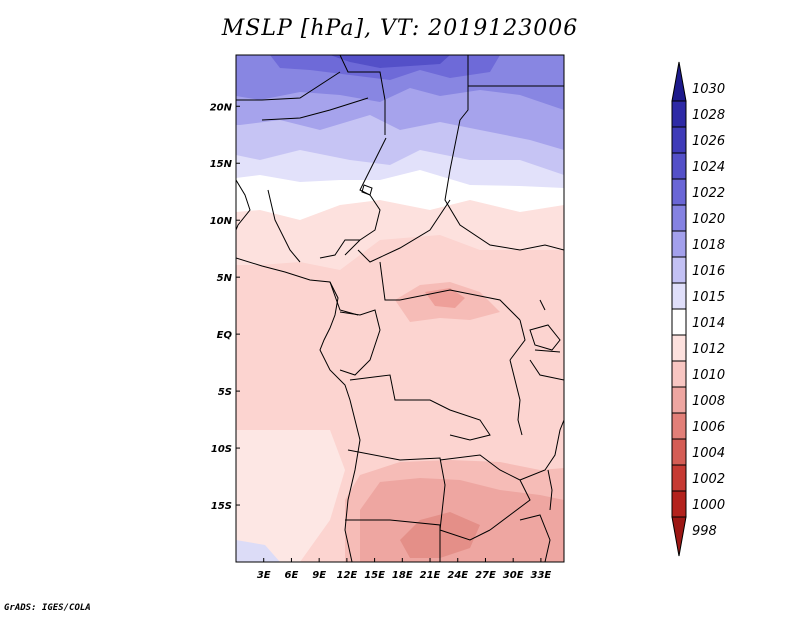 Image resolution: width=800 pixels, height=618 pixels. What do you see at coordinates (708, 323) in the screenshot?
I see `colorbar-label: 1014` at bounding box center [708, 323].